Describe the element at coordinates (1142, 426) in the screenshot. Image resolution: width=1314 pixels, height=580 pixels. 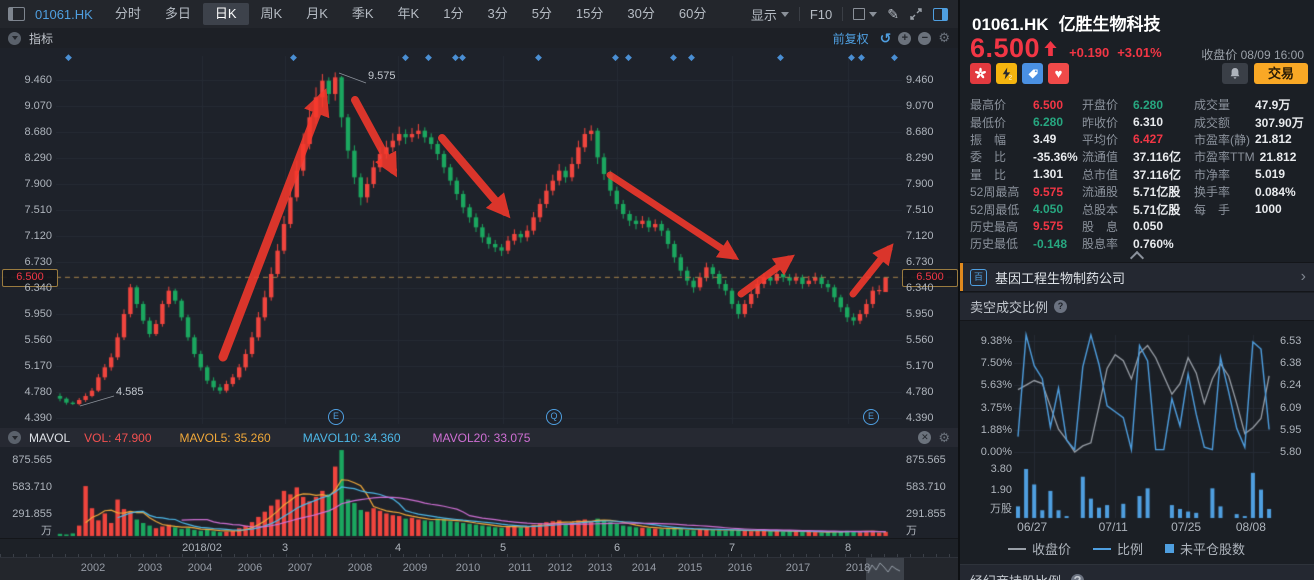
I see `short-sell-chart-canvas` at that location.